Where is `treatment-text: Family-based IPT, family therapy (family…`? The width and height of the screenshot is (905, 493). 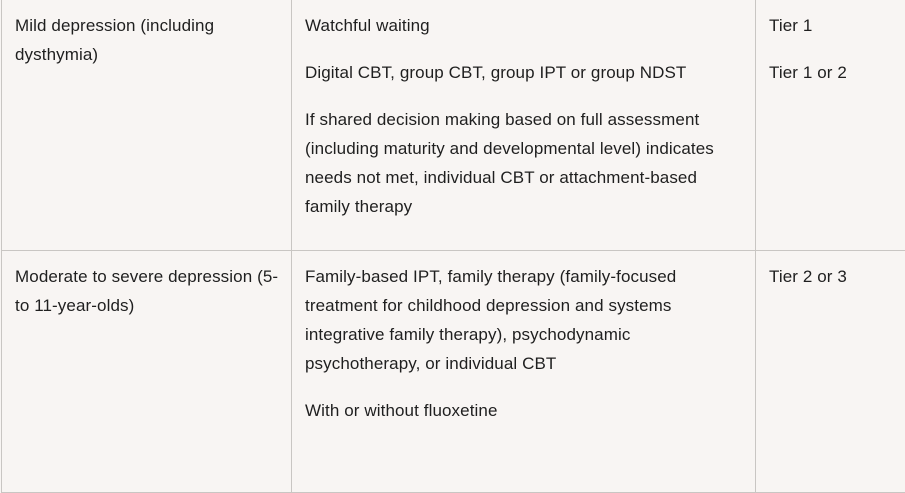
treatment-text: Family-based IPT, family therapy (family… is located at coordinates (524, 320).